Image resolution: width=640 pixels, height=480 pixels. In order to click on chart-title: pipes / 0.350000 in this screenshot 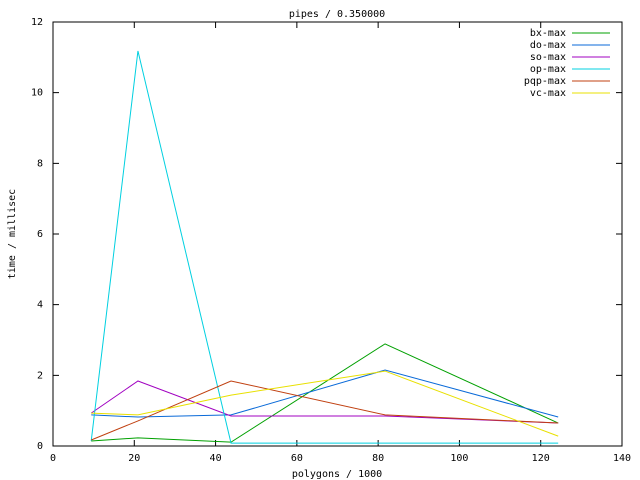, I will do `click(337, 14)`.